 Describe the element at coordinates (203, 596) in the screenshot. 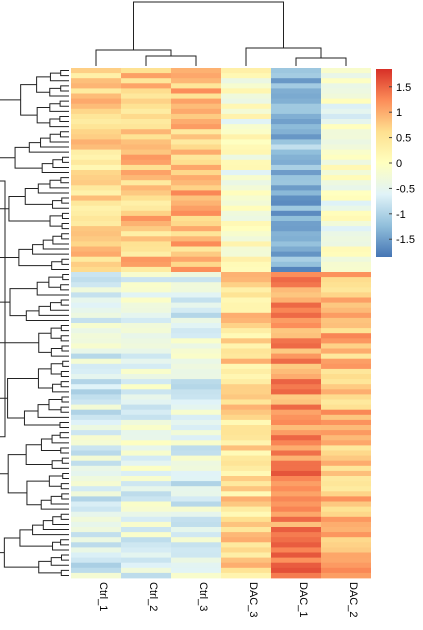

I see `column-label: Ctrl_3` at that location.